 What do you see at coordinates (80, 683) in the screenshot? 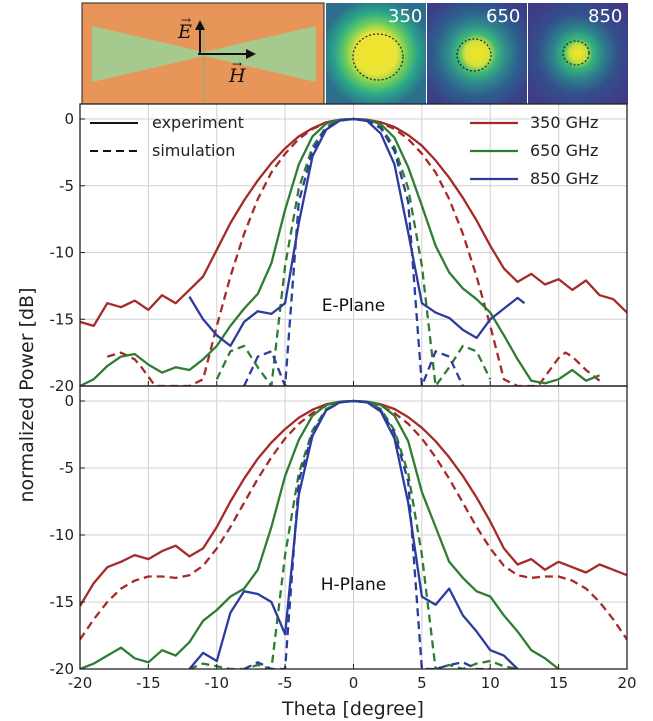
I see `x-tick-label: -20` at bounding box center [80, 683].